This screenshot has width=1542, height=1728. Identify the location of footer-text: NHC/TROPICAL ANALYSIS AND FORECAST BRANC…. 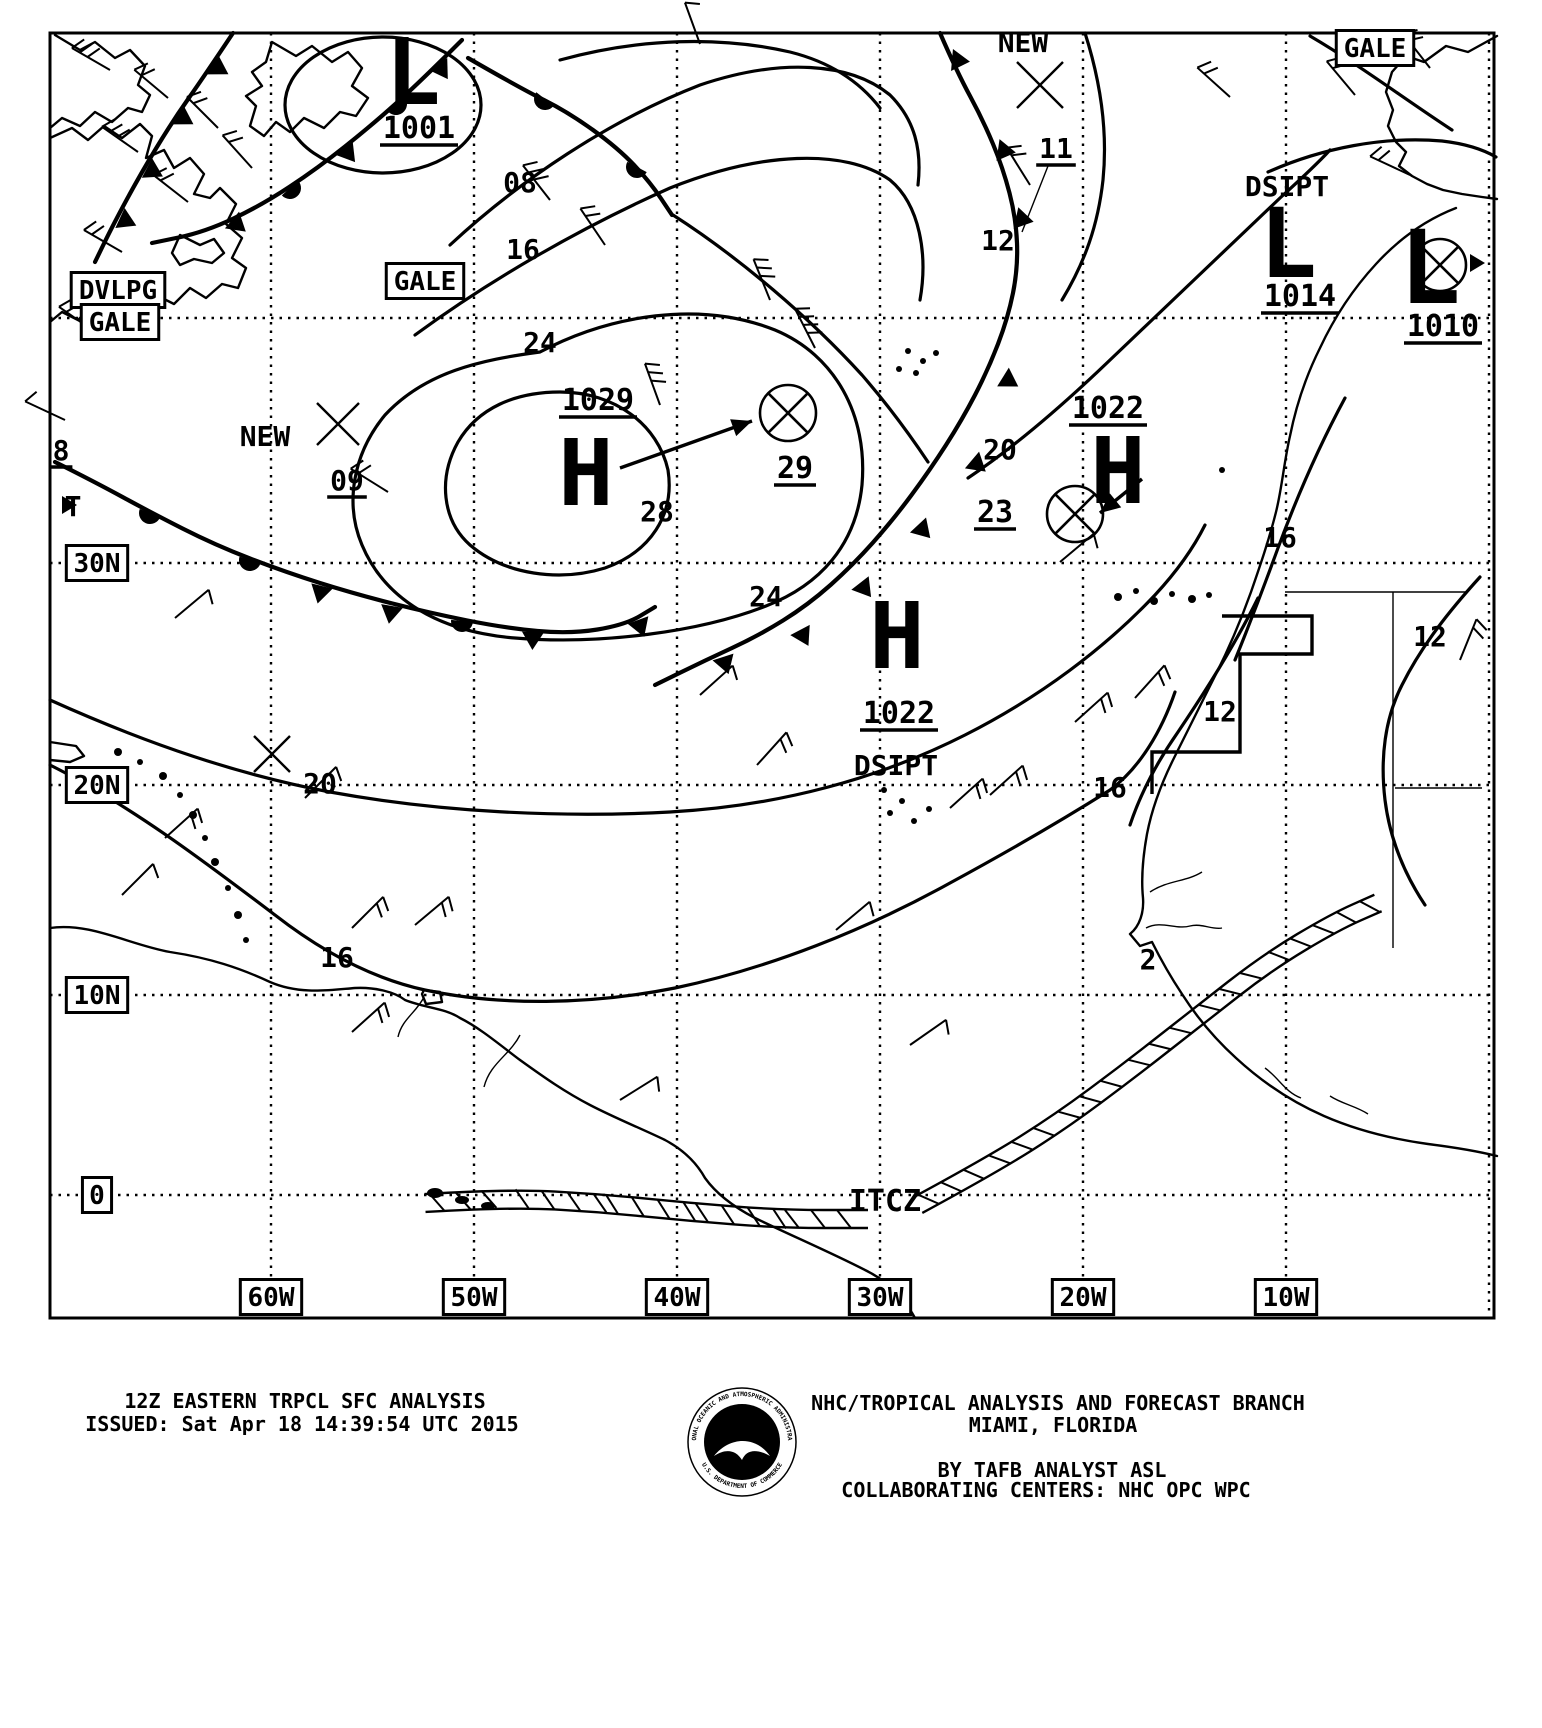
(1058, 1403).